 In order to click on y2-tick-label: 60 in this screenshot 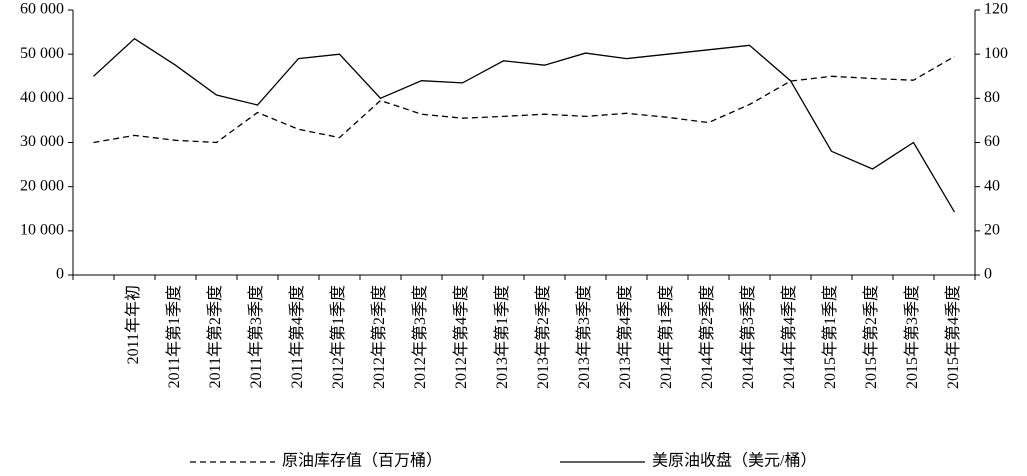, I will do `click(992, 141)`.